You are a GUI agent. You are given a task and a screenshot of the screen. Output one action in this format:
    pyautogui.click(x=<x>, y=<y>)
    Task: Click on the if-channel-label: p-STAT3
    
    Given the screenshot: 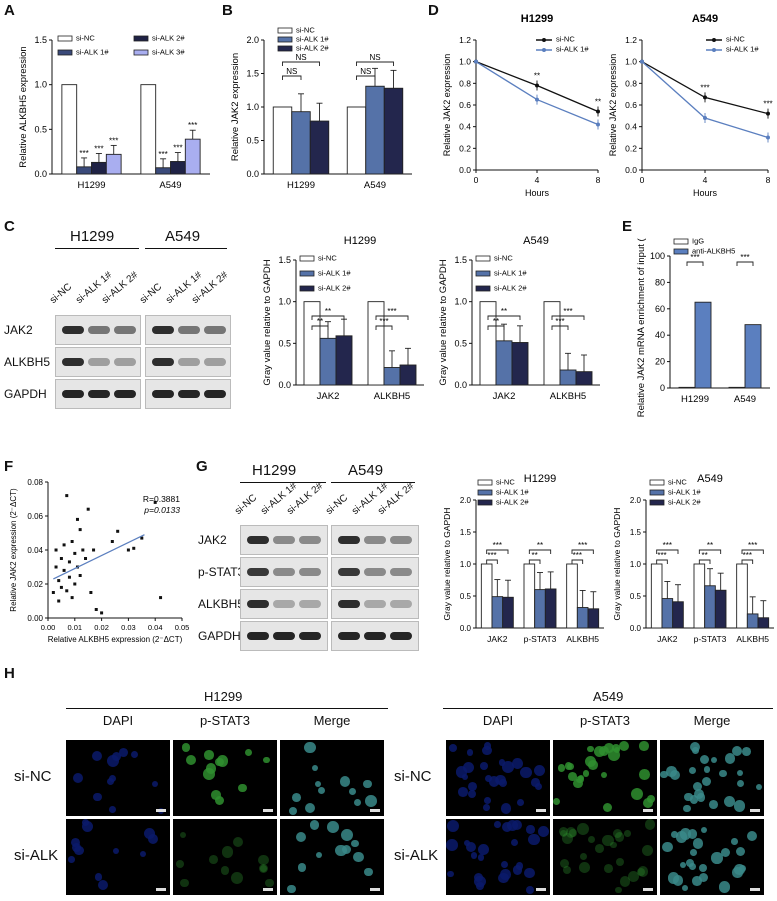 What is the action you would take?
    pyautogui.click(x=225, y=720)
    